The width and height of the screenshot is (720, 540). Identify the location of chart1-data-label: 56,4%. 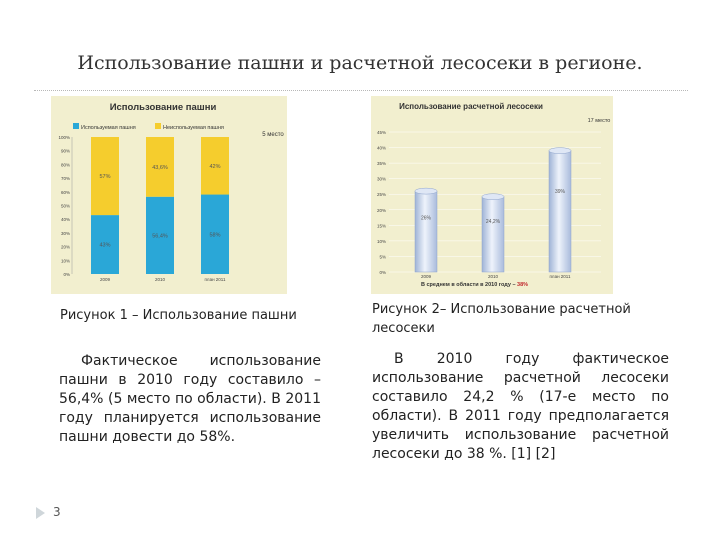
(160, 236).